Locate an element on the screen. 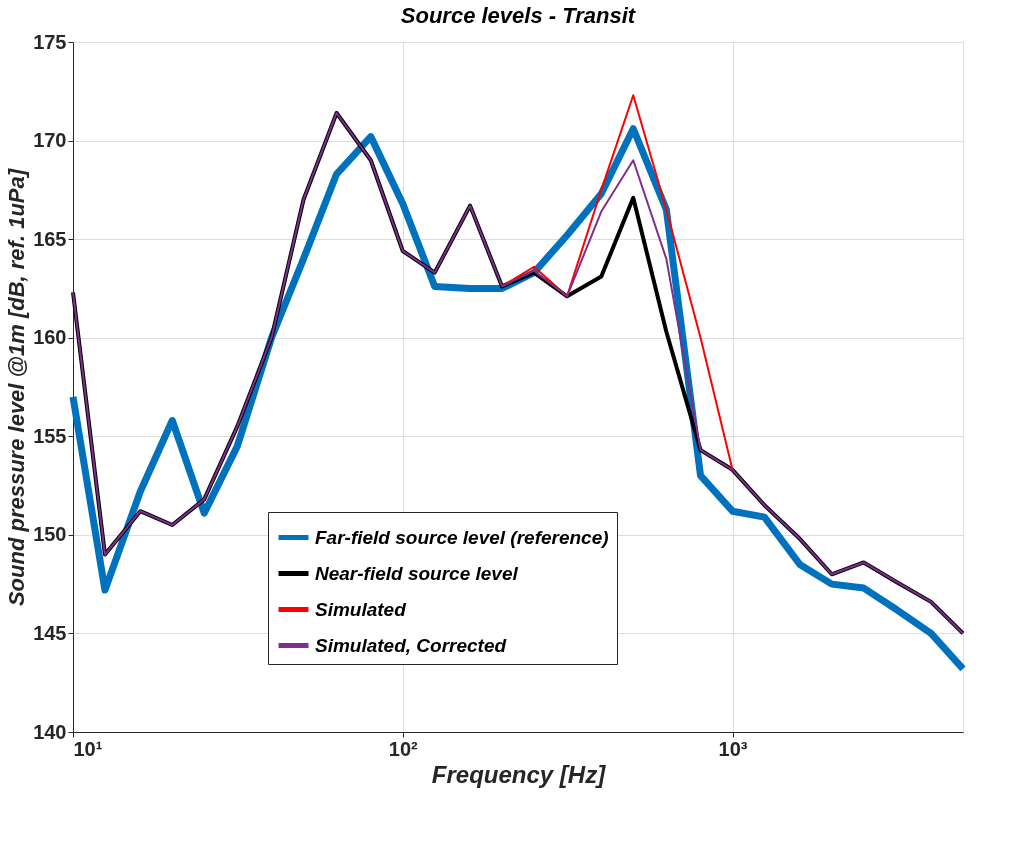 Image resolution: width=1025 pixels, height=844 pixels. y-tick-label: 145 is located at coordinates (50, 632).